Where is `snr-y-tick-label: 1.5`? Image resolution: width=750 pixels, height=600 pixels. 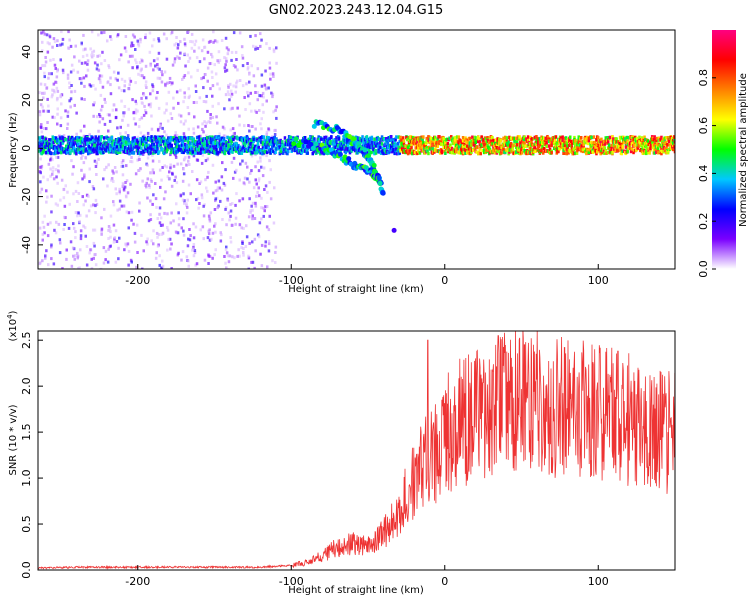 snr-y-tick-label: 1.5 is located at coordinates (26, 432).